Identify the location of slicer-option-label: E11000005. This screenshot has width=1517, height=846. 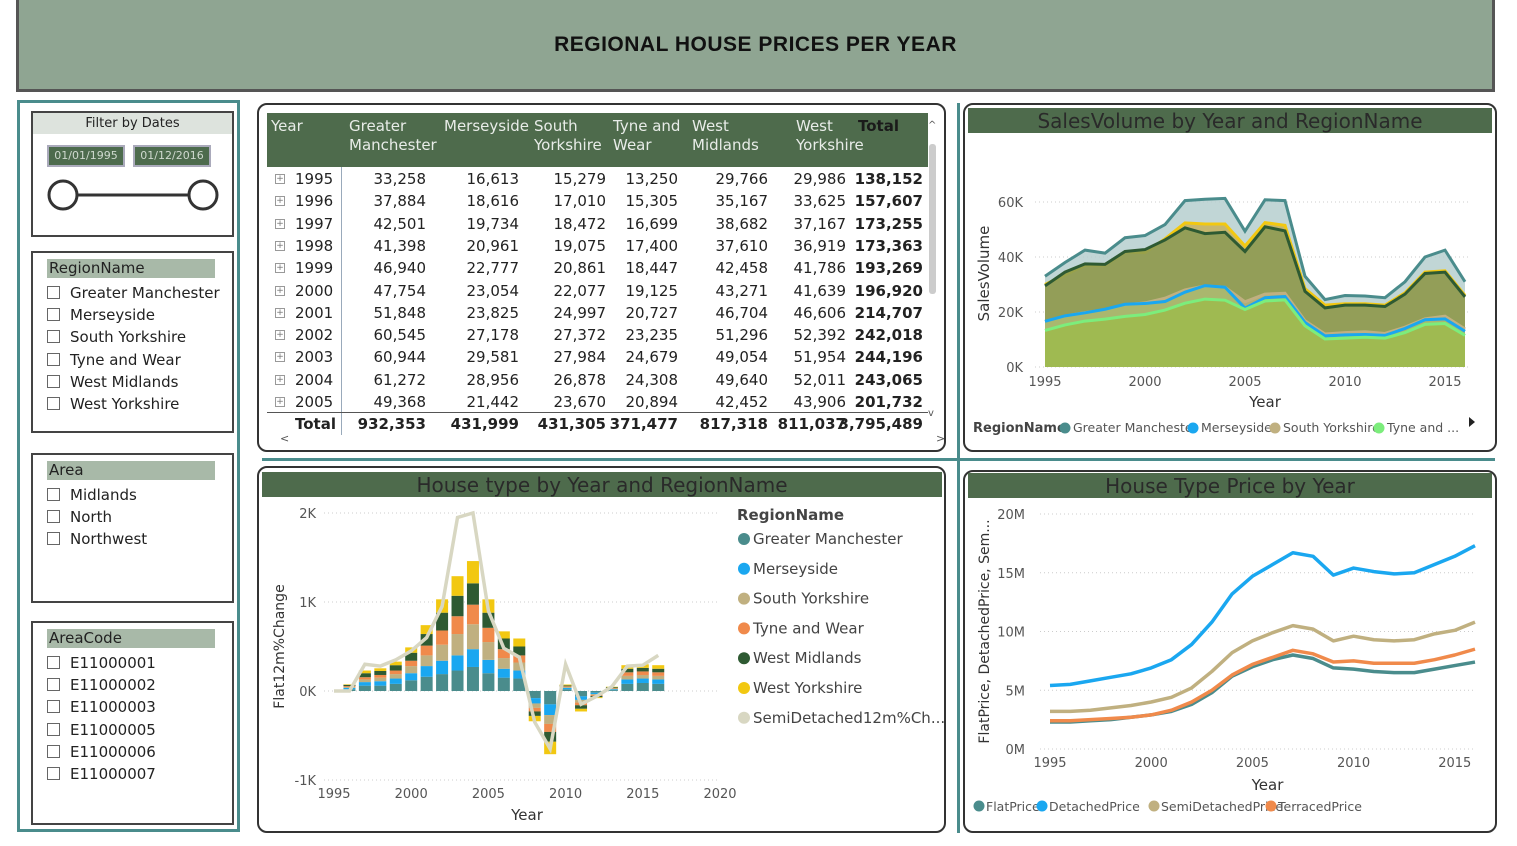
(113, 729).